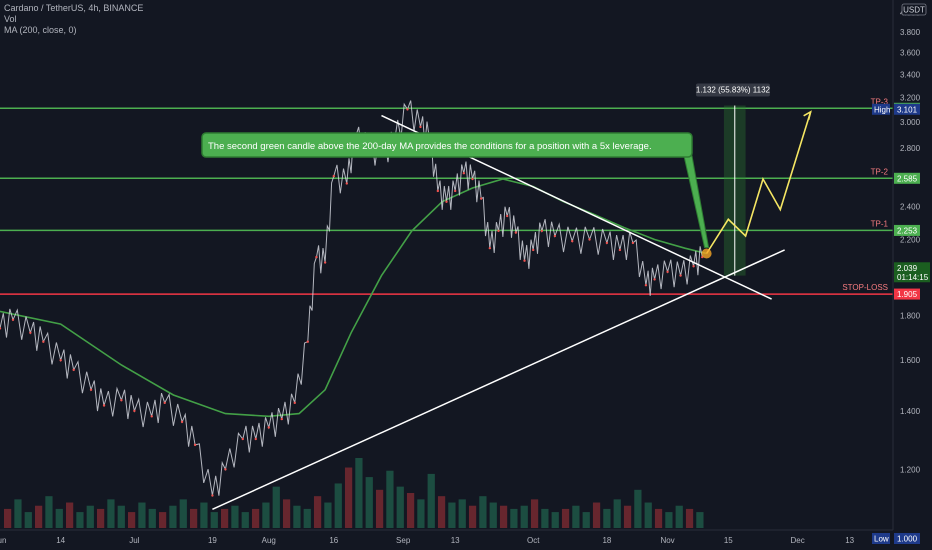  Describe the element at coordinates (798, 540) in the screenshot. I see `x-tick-label: Dec` at that location.